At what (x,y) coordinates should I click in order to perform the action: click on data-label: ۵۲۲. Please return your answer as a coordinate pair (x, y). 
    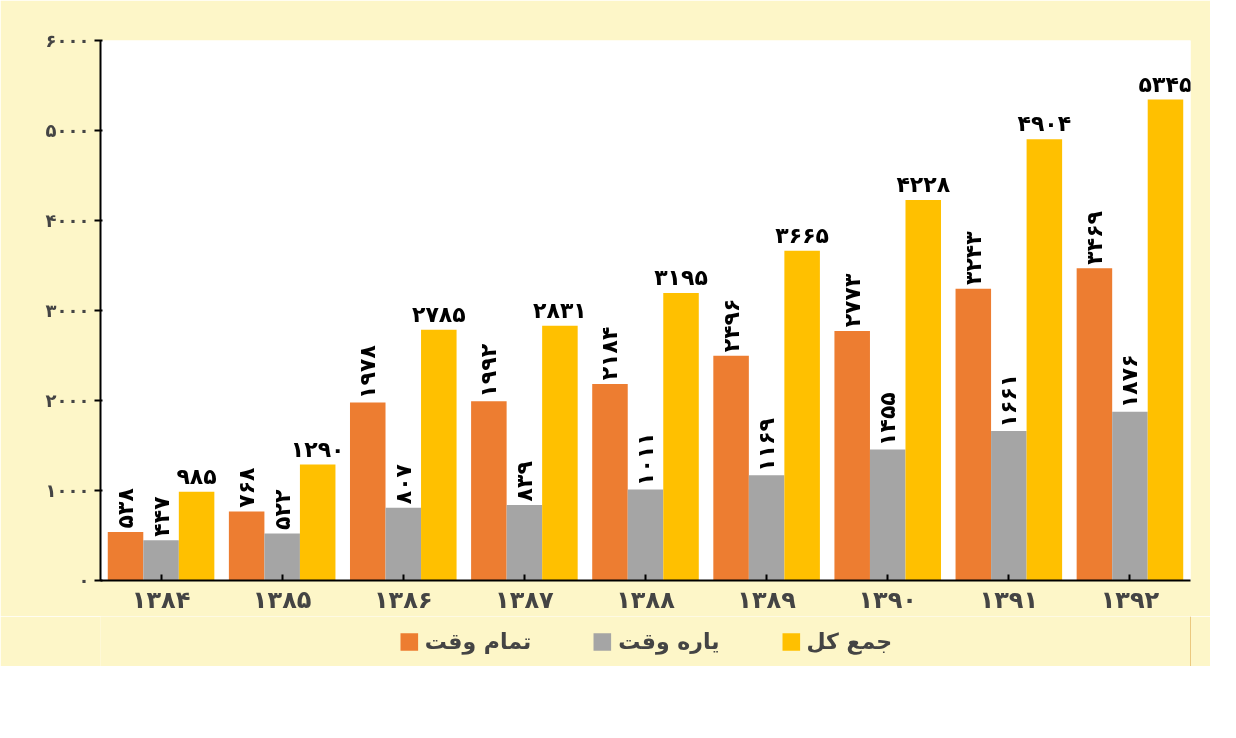
    Looking at the image, I should click on (282, 509).